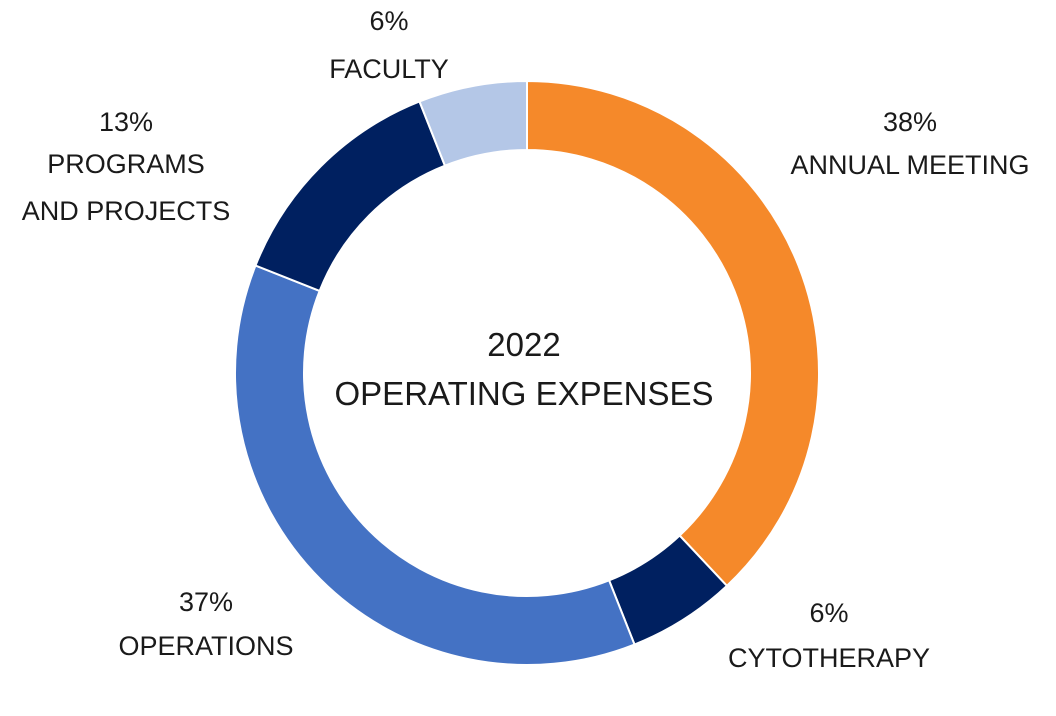  Describe the element at coordinates (909, 165) in the screenshot. I see `label-annual-meeting-name: ANNUAL MEETING` at that location.